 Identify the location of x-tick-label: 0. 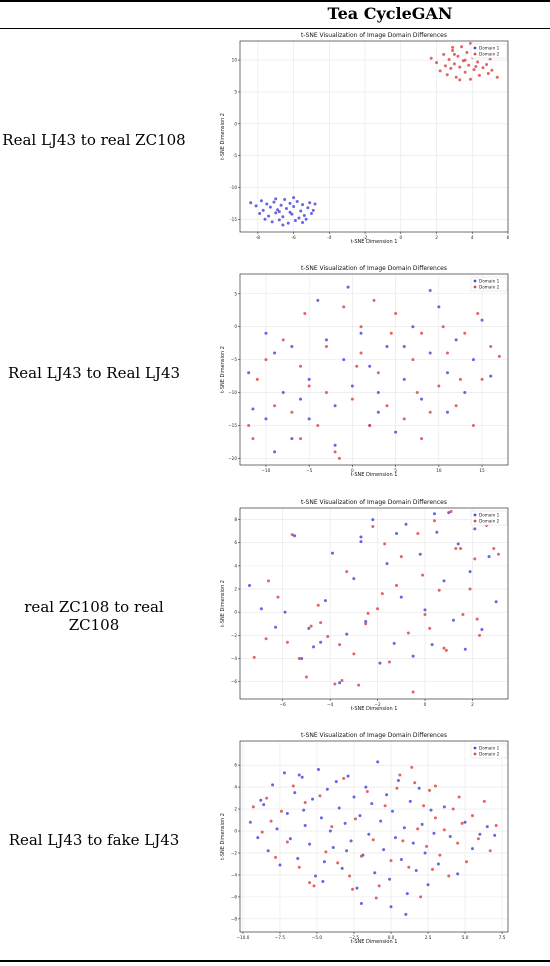
(400, 237).